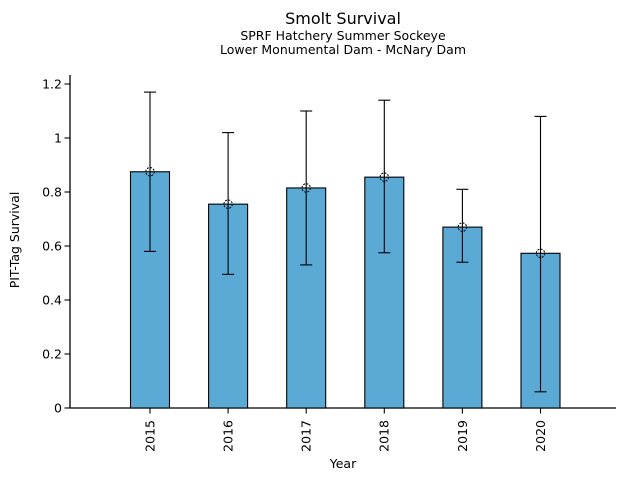  What do you see at coordinates (384, 436) in the screenshot?
I see `x-tick-label-2018: 2018` at bounding box center [384, 436].